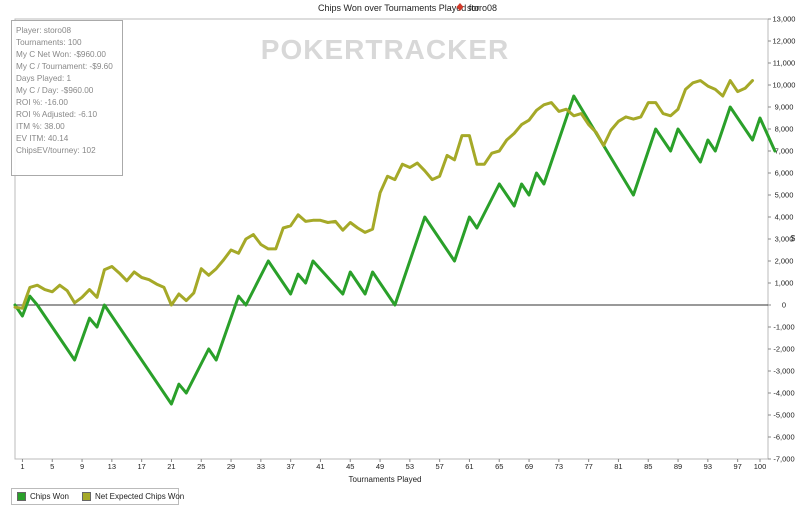 The width and height of the screenshot is (800, 521). I want to click on x-tick-label: 45, so click(350, 466).